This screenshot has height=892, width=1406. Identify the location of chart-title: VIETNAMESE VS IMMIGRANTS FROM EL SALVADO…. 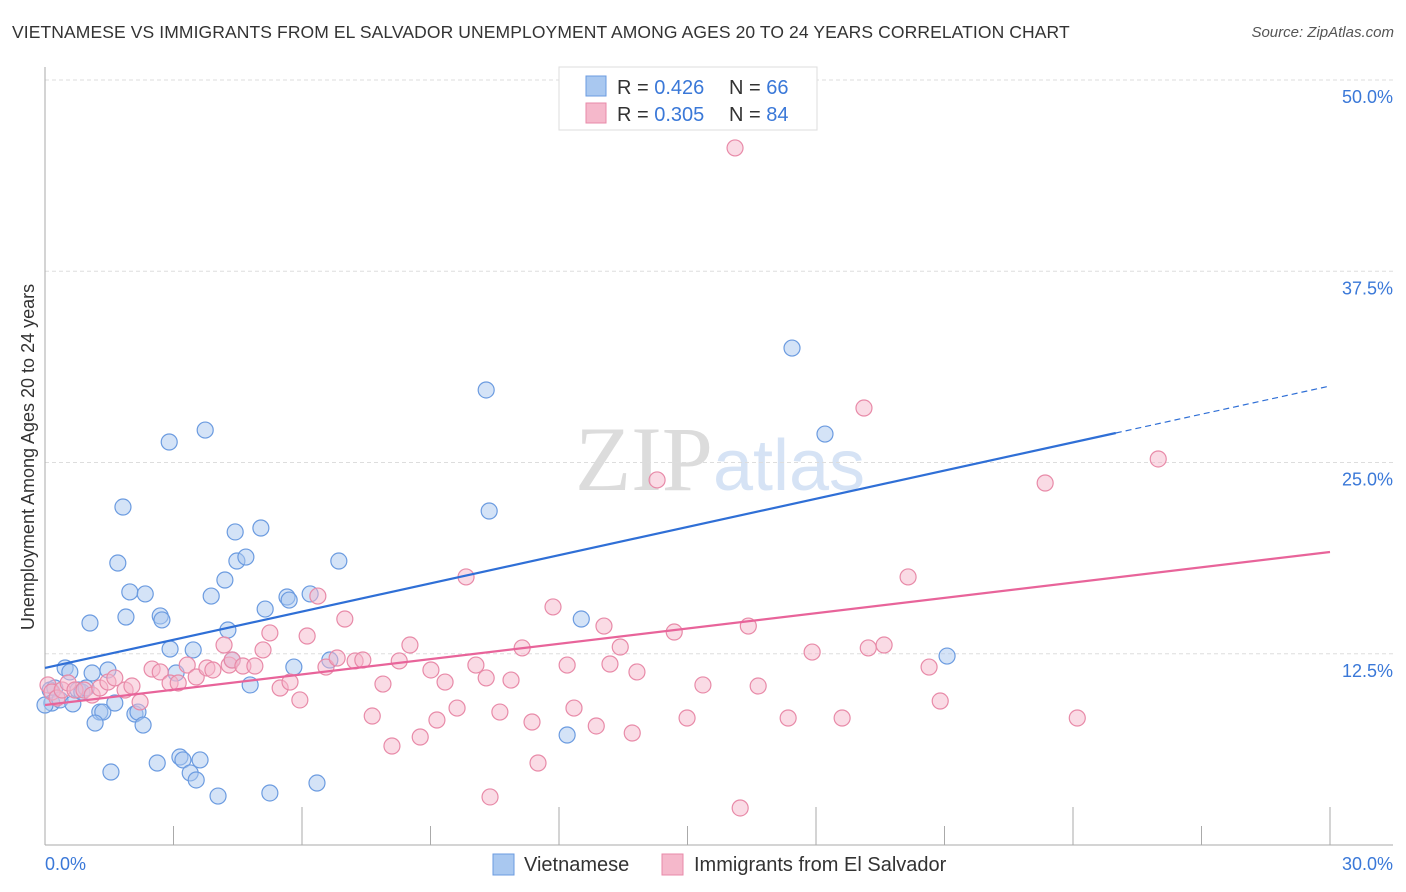
(541, 32).